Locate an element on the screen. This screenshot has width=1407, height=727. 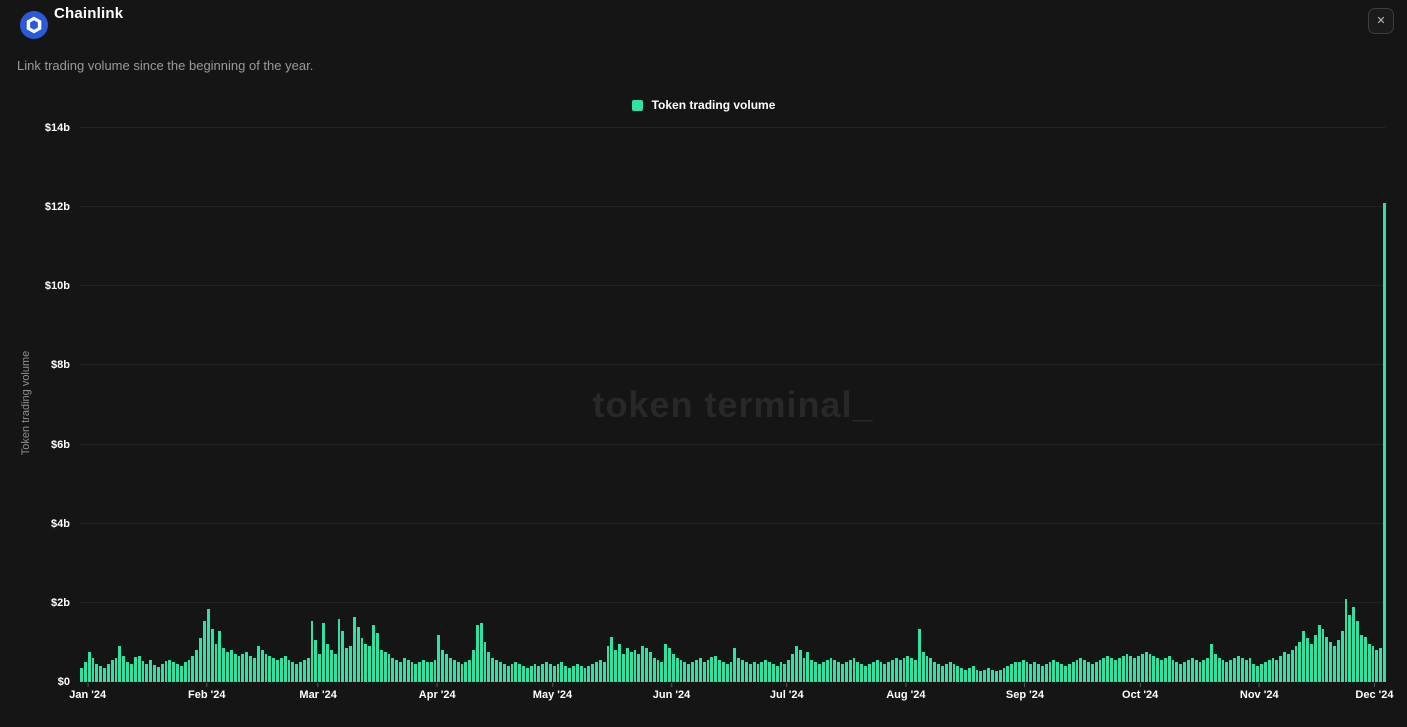
close-button: ✕ is located at coordinates (1381, 21).